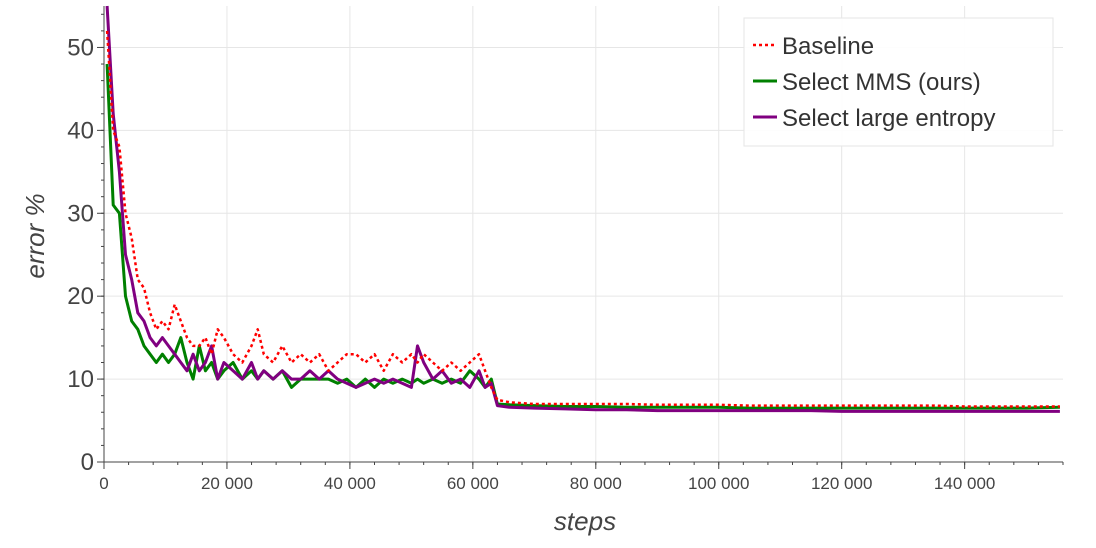 This screenshot has height=548, width=1096. What do you see at coordinates (80, 130) in the screenshot?
I see `y-tick-label: 40` at bounding box center [80, 130].